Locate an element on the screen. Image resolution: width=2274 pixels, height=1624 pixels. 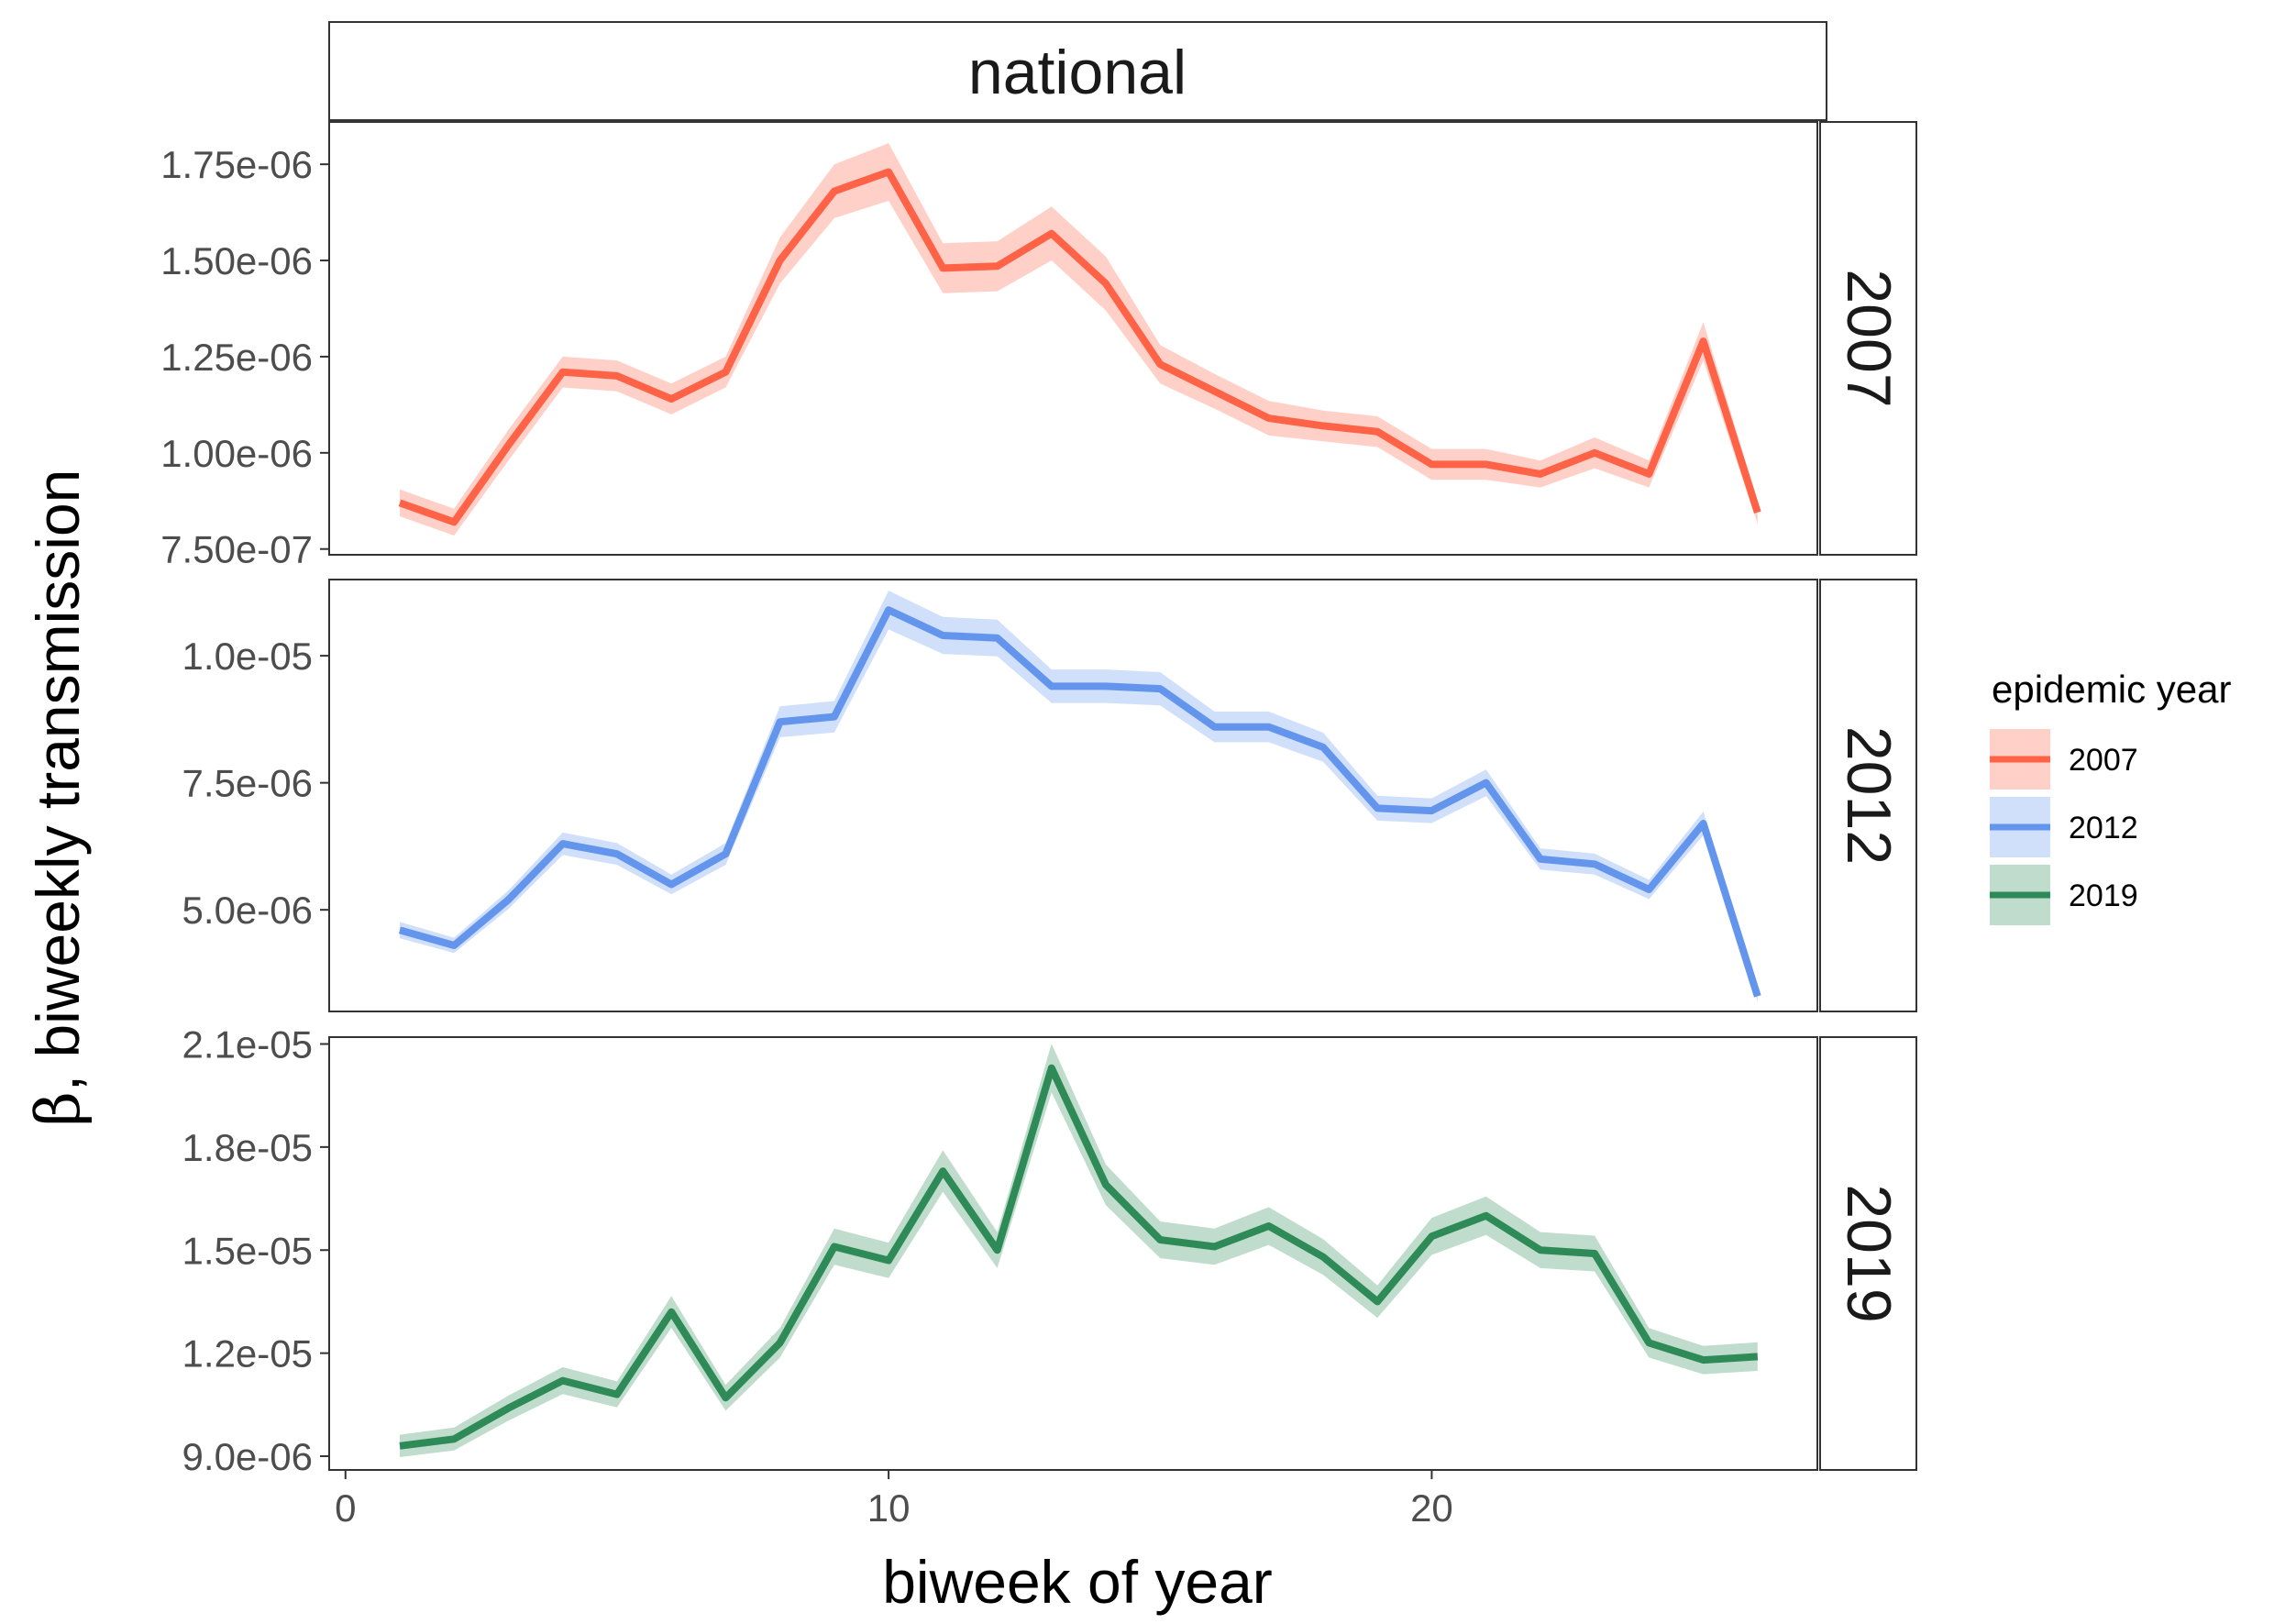
y-axis-title: β, biweekly transmission is located at coordinates (58, 798).